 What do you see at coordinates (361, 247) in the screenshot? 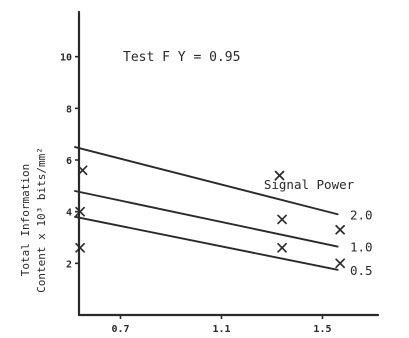
I see `series-label-2: 1.0` at bounding box center [361, 247].